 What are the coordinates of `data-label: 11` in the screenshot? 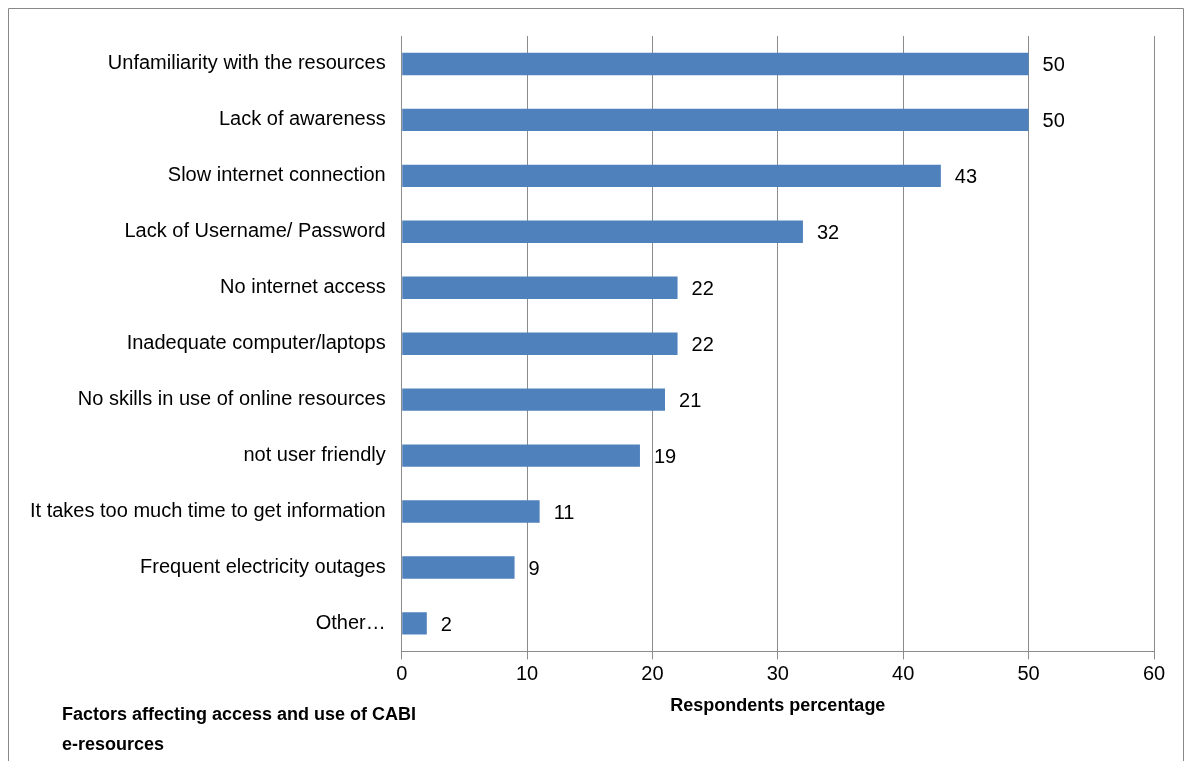 It's located at (564, 512).